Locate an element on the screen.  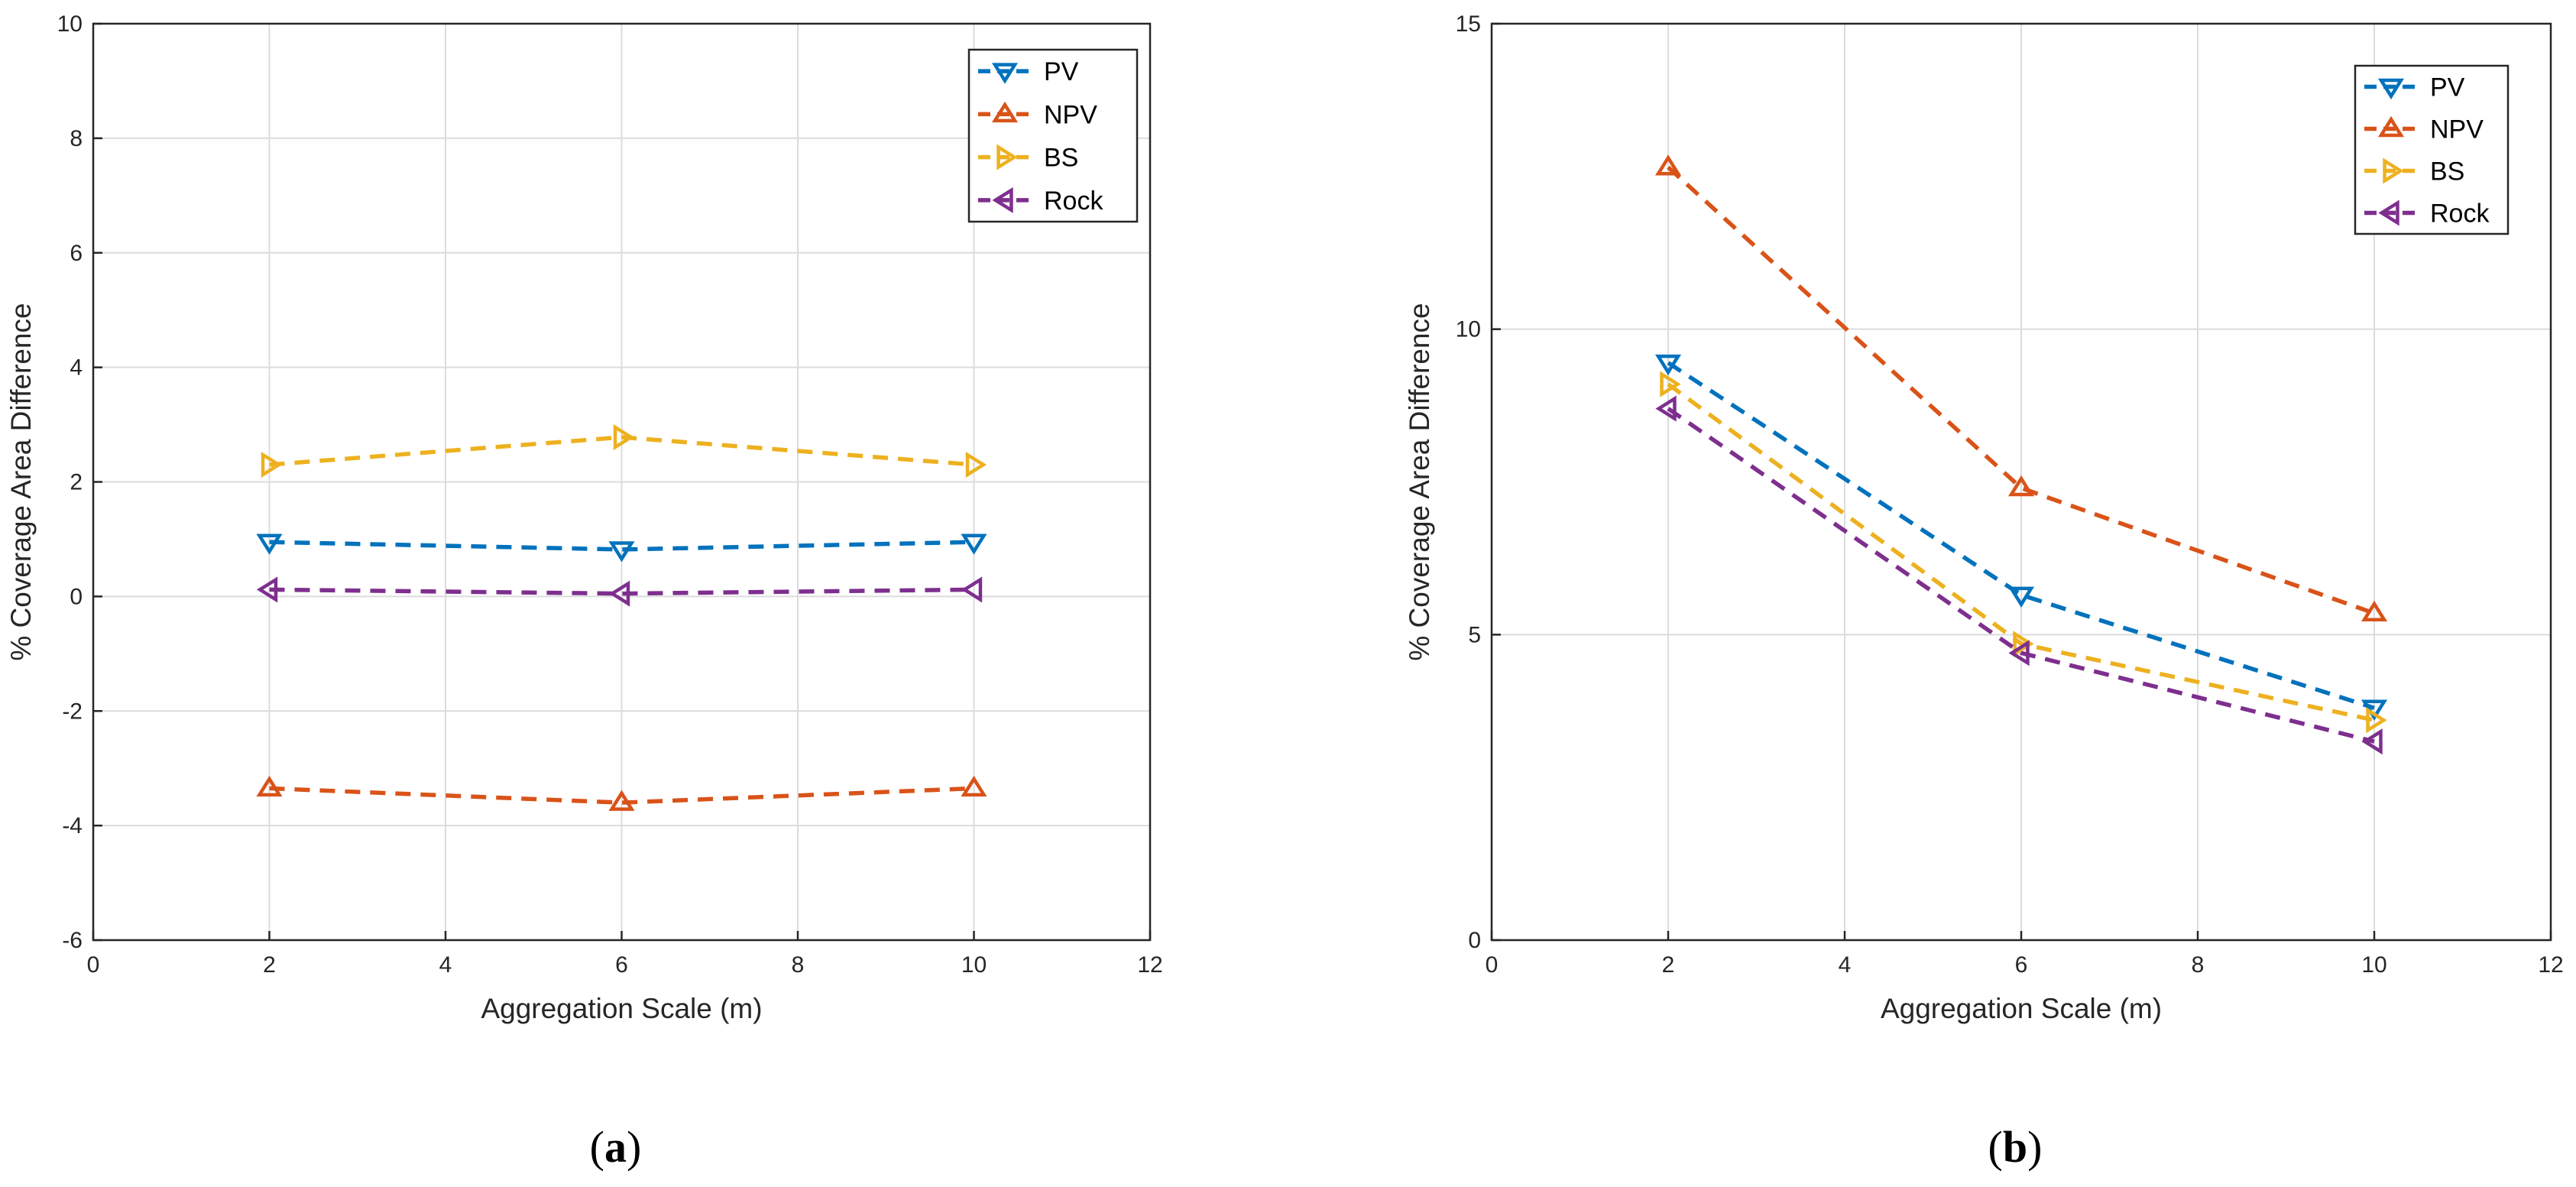
y-tick-label: -6 is located at coordinates (72, 941).